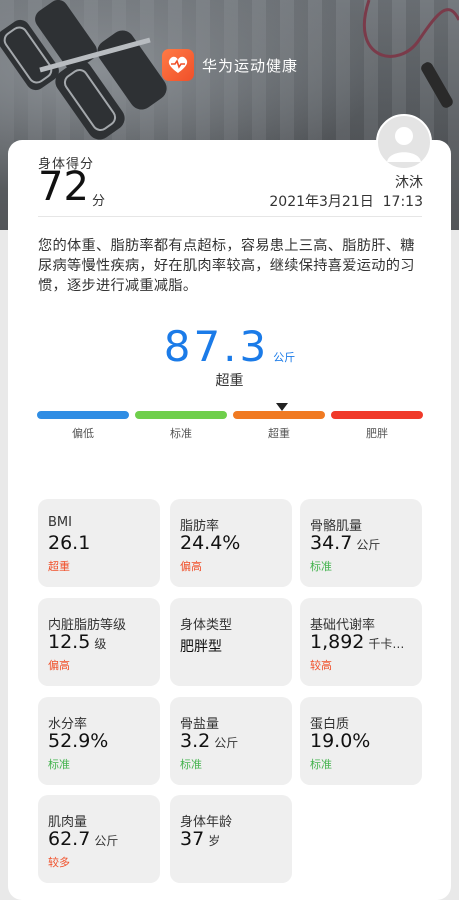 This screenshot has height=900, width=459. I want to click on metric-label: 蛋白质, so click(330, 724).